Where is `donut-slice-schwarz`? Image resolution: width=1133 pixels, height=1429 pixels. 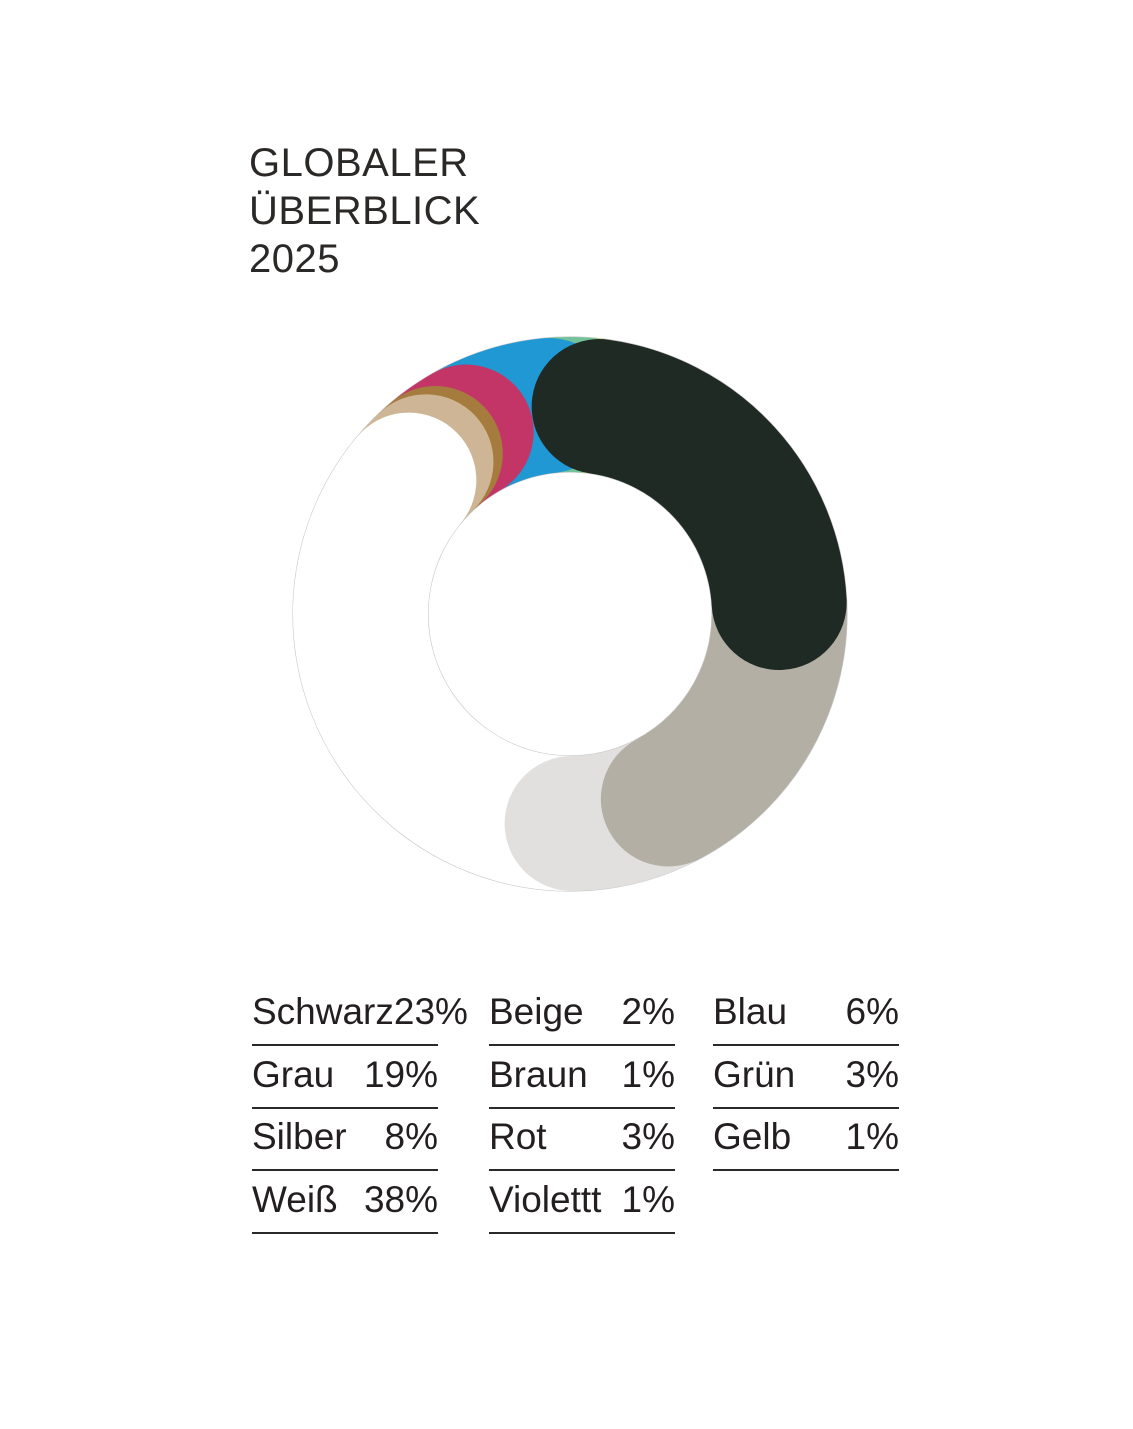
donut-slice-schwarz is located at coordinates (689, 505).